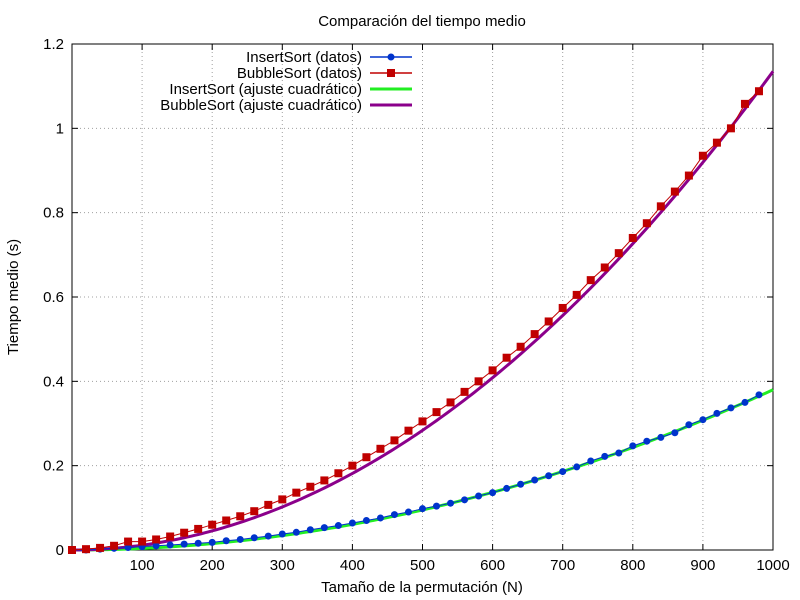 This screenshot has width=800, height=600. Describe the element at coordinates (702, 565) in the screenshot. I see `x-tick-label: 900` at that location.